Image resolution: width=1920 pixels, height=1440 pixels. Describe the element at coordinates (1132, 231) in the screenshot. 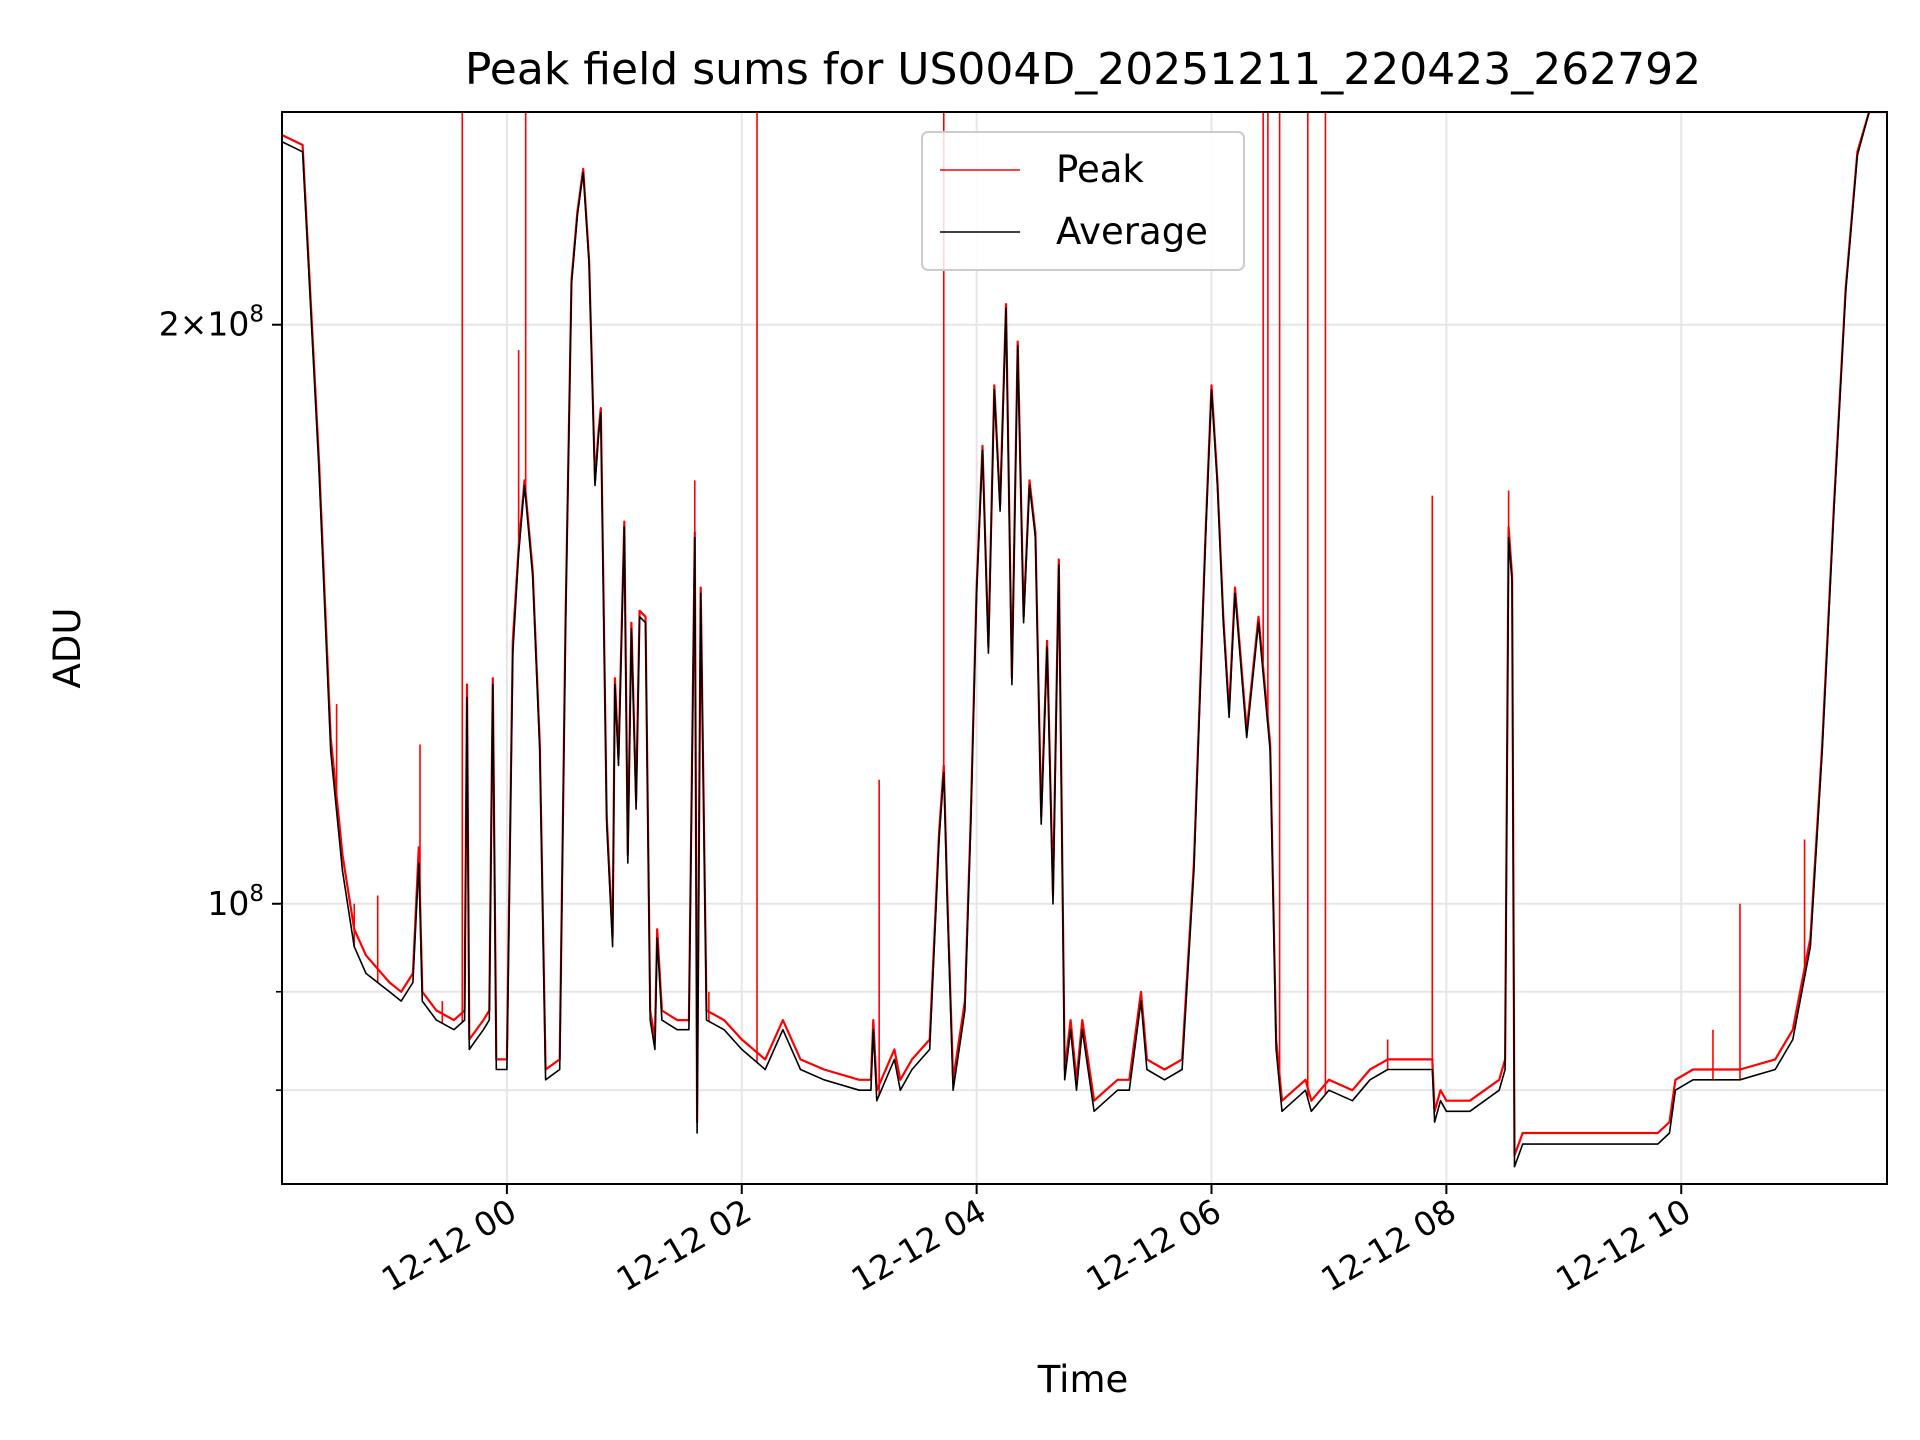

I see `legend-label-average: Average` at that location.